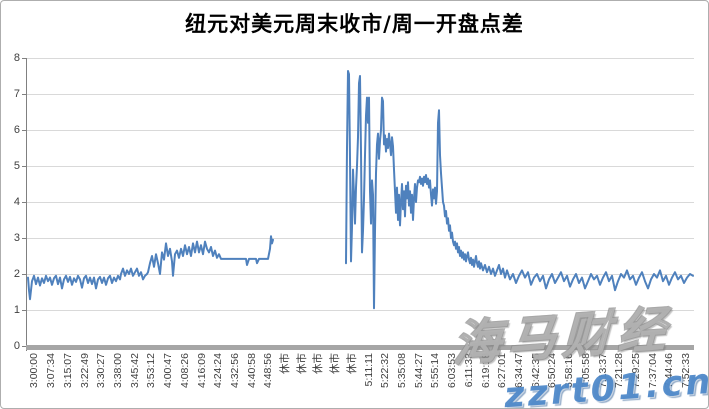  What do you see at coordinates (16, 58) in the screenshot?
I see `y-axis-tick-label: 8` at bounding box center [16, 58].